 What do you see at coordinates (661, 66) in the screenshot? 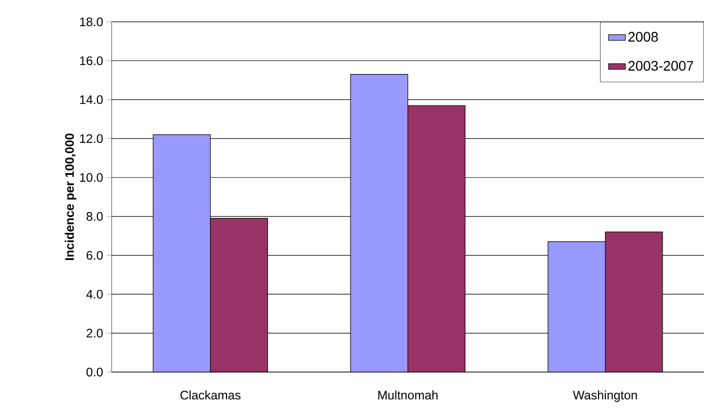
I see `legend-label: 2003-2007` at bounding box center [661, 66].